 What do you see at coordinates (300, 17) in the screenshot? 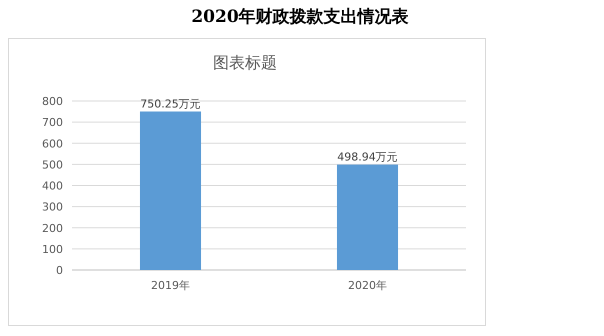
I see `title: 2020年财政拨款支出情况表` at bounding box center [300, 17].